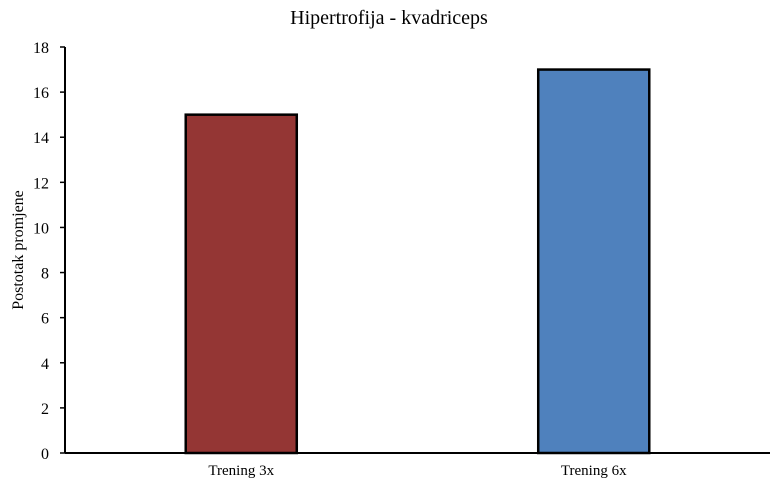 This screenshot has height=489, width=778. Describe the element at coordinates (18, 250) in the screenshot. I see `y-axis-label: Postotak promjene` at that location.